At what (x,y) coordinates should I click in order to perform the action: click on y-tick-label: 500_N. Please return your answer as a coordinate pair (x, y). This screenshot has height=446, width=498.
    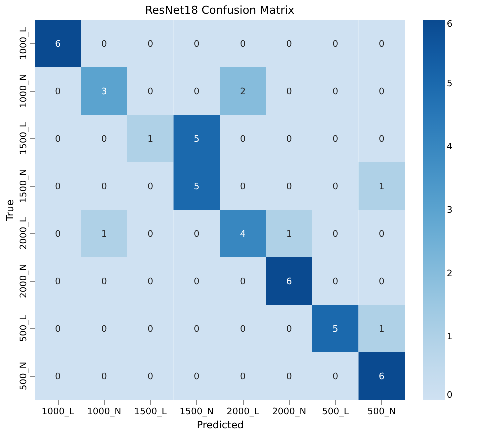
    Looking at the image, I should click on (25, 376).